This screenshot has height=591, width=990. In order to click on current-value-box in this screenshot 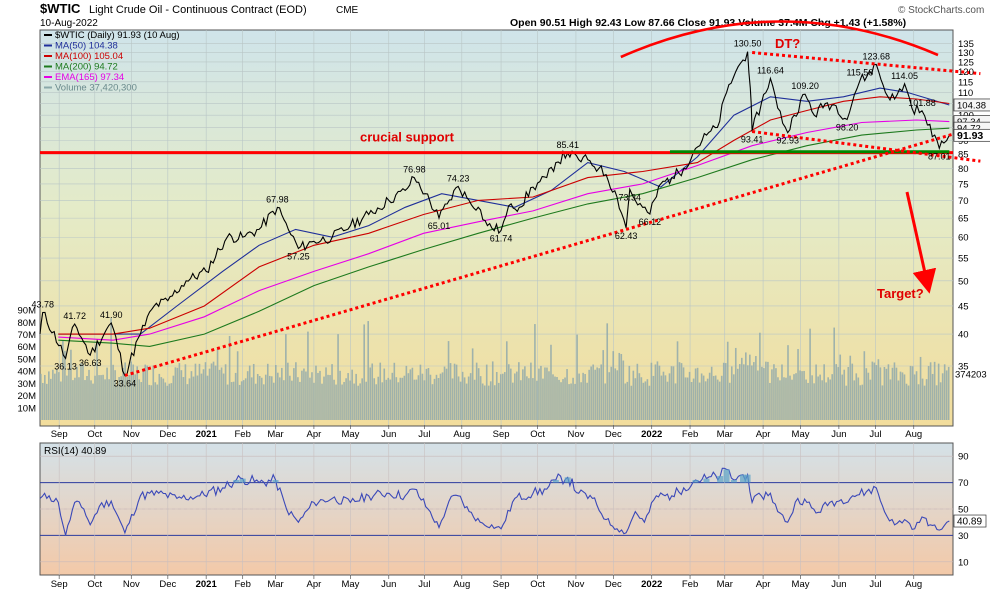, I will do `click(971, 105)`.